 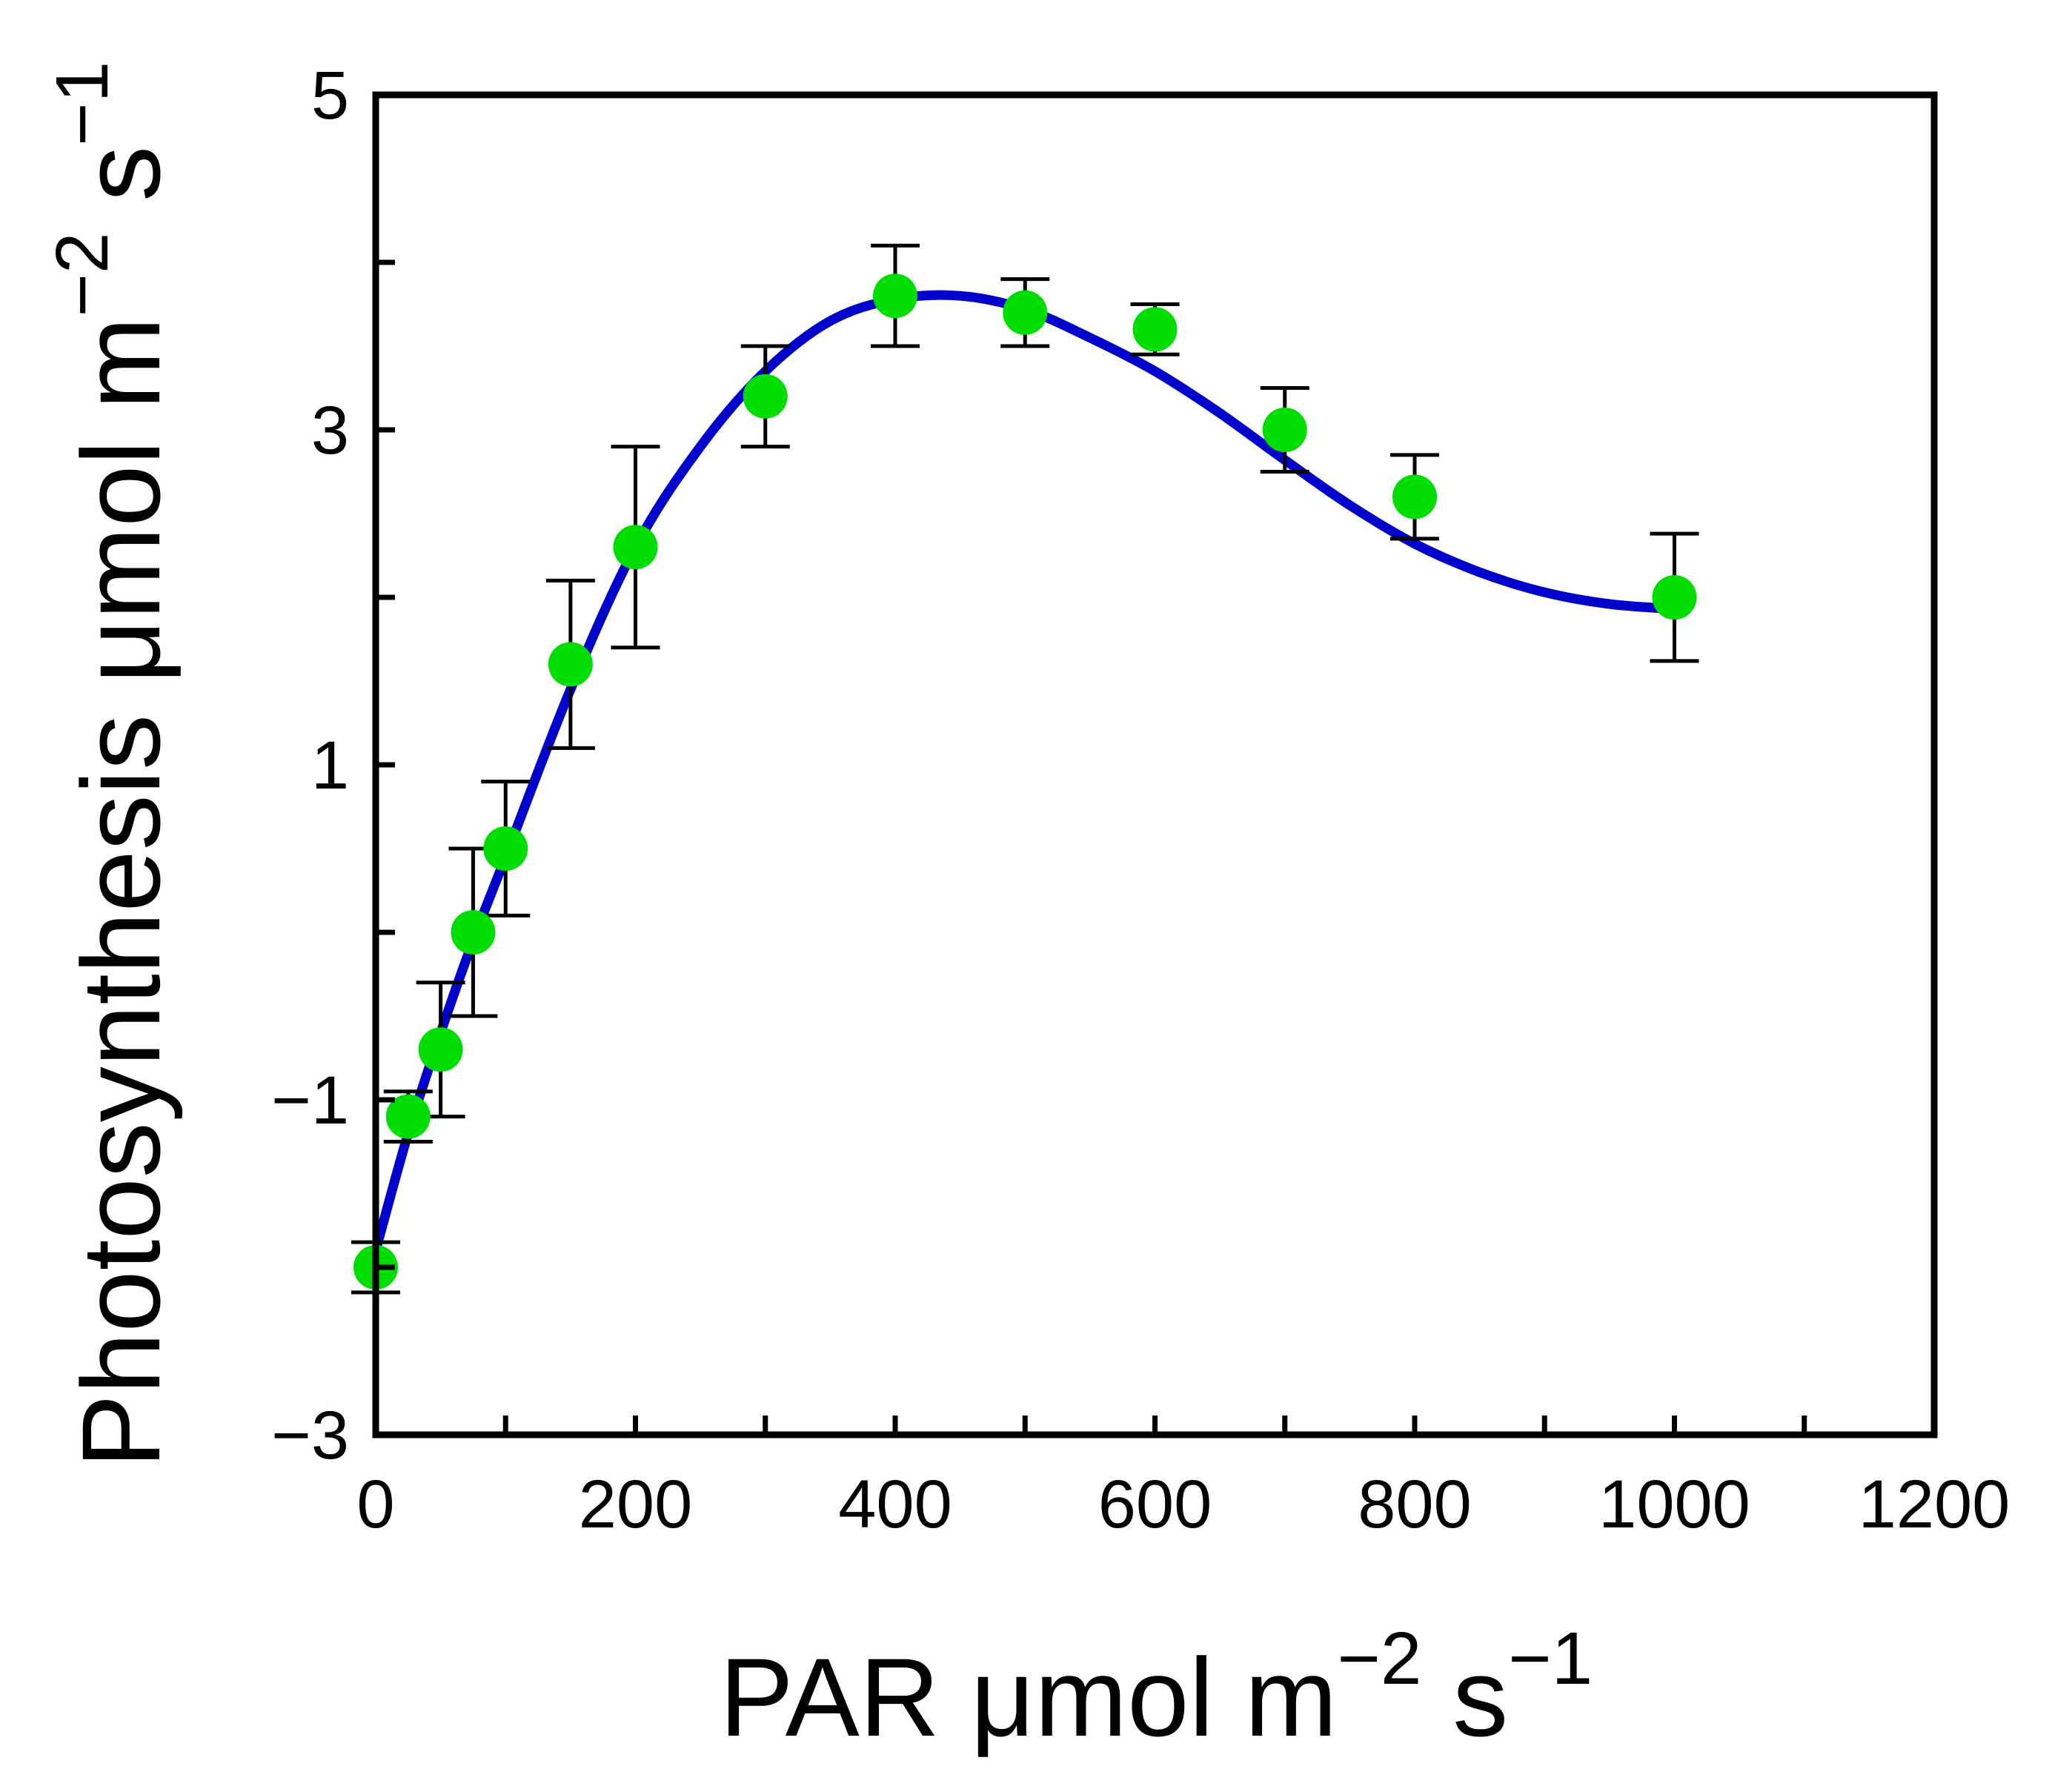 What do you see at coordinates (375, 1504) in the screenshot?
I see `x-tick-label: 0` at bounding box center [375, 1504].